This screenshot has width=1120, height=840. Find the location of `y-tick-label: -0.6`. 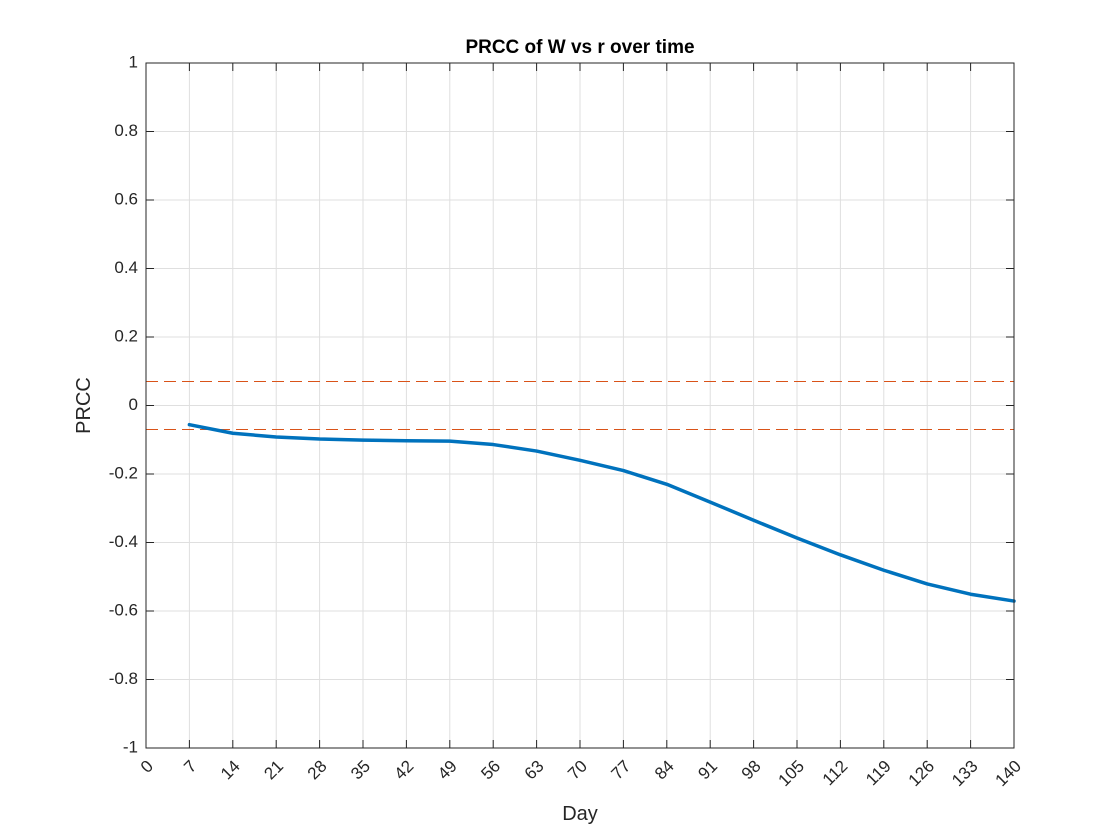

y-tick-label: -0.6 is located at coordinates (123, 609).